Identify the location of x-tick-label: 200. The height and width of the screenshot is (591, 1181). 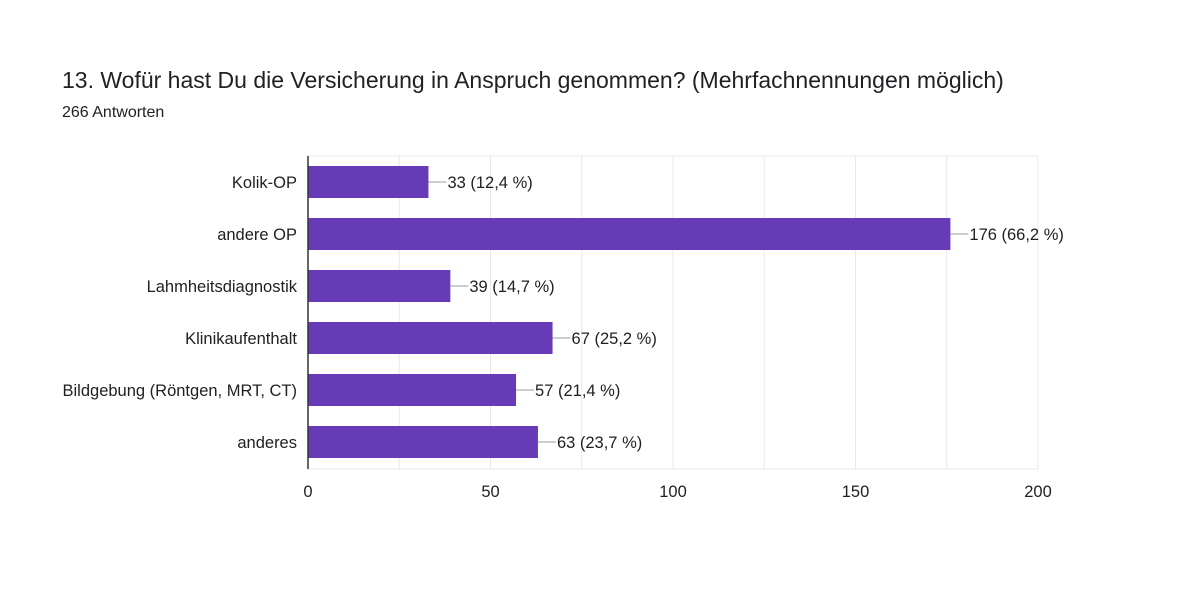
(1038, 492).